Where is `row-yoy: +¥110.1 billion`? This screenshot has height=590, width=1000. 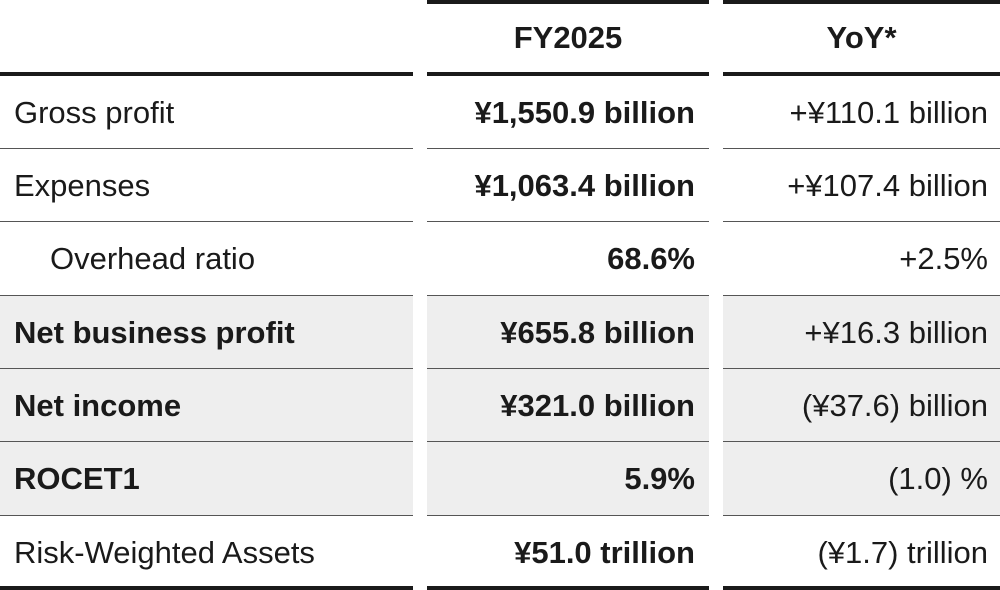
row-yoy: +¥110.1 billion is located at coordinates (888, 112).